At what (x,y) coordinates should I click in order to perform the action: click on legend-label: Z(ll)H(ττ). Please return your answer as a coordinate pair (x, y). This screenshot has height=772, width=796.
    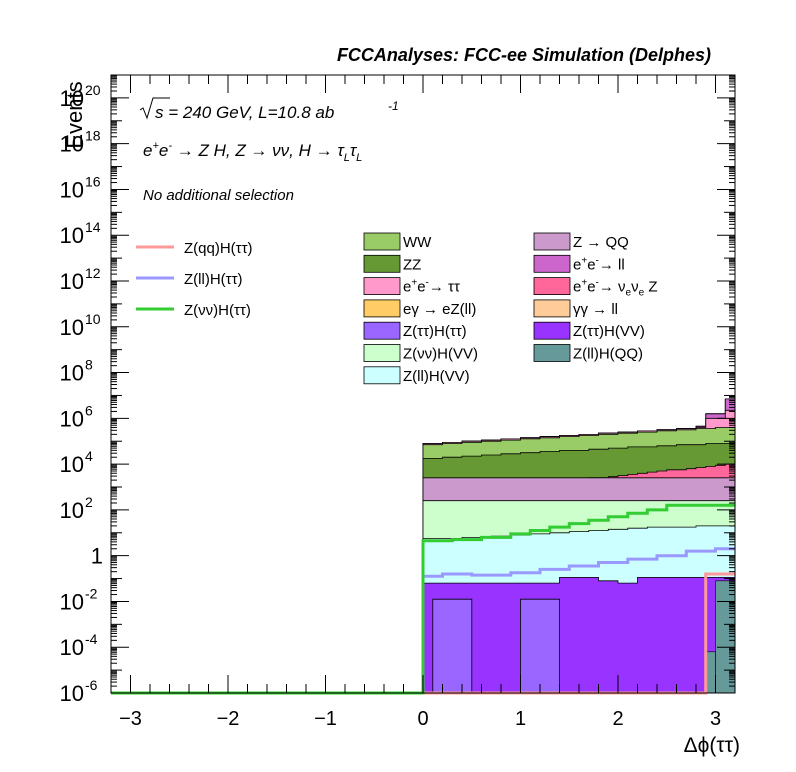
    Looking at the image, I should click on (213, 279).